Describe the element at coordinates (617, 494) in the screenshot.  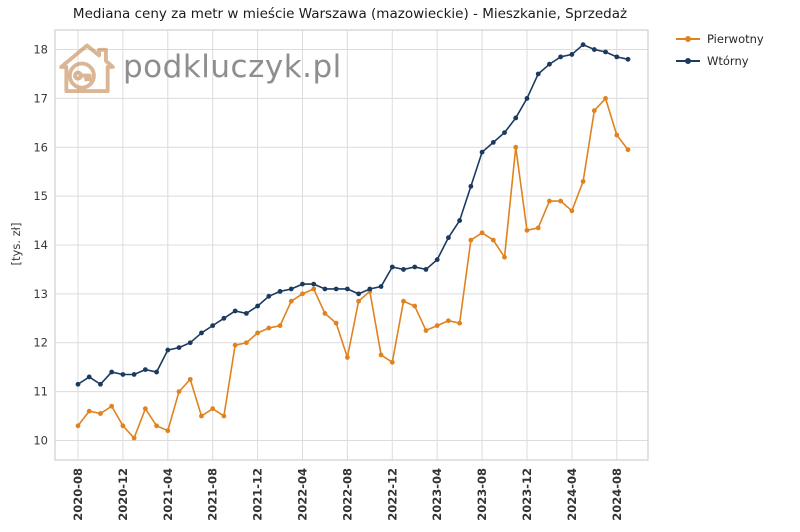
I see `svg-text: 2024-08` at that location.